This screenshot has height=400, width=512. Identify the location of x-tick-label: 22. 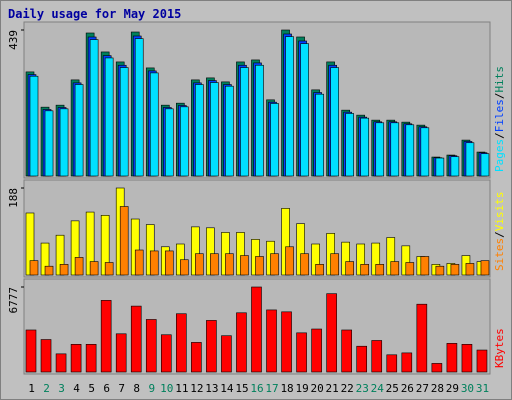
(347, 388).